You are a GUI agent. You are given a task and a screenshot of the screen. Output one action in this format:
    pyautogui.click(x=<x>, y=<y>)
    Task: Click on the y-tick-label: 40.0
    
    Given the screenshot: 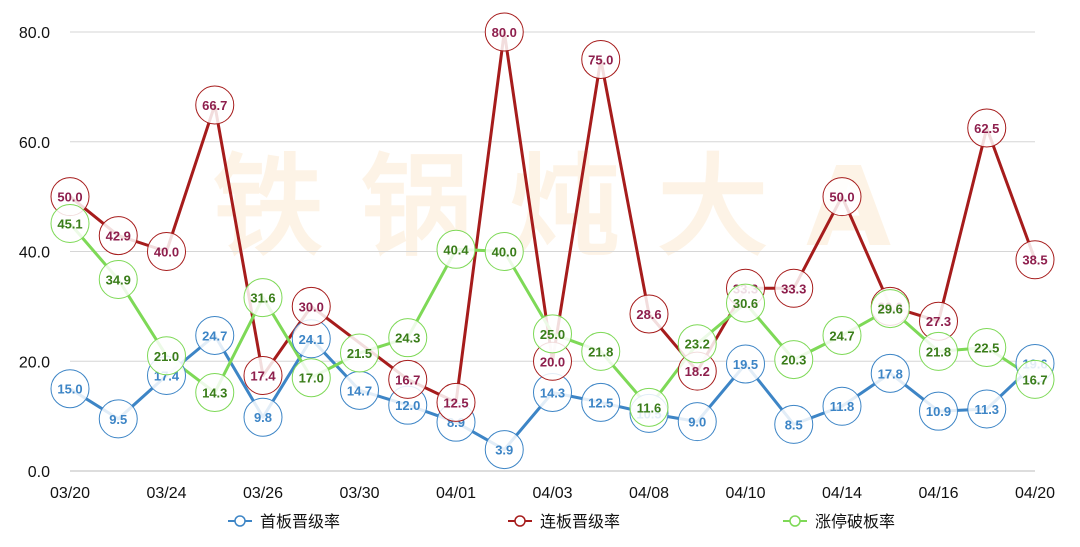 What is the action you would take?
    pyautogui.click(x=34, y=253)
    